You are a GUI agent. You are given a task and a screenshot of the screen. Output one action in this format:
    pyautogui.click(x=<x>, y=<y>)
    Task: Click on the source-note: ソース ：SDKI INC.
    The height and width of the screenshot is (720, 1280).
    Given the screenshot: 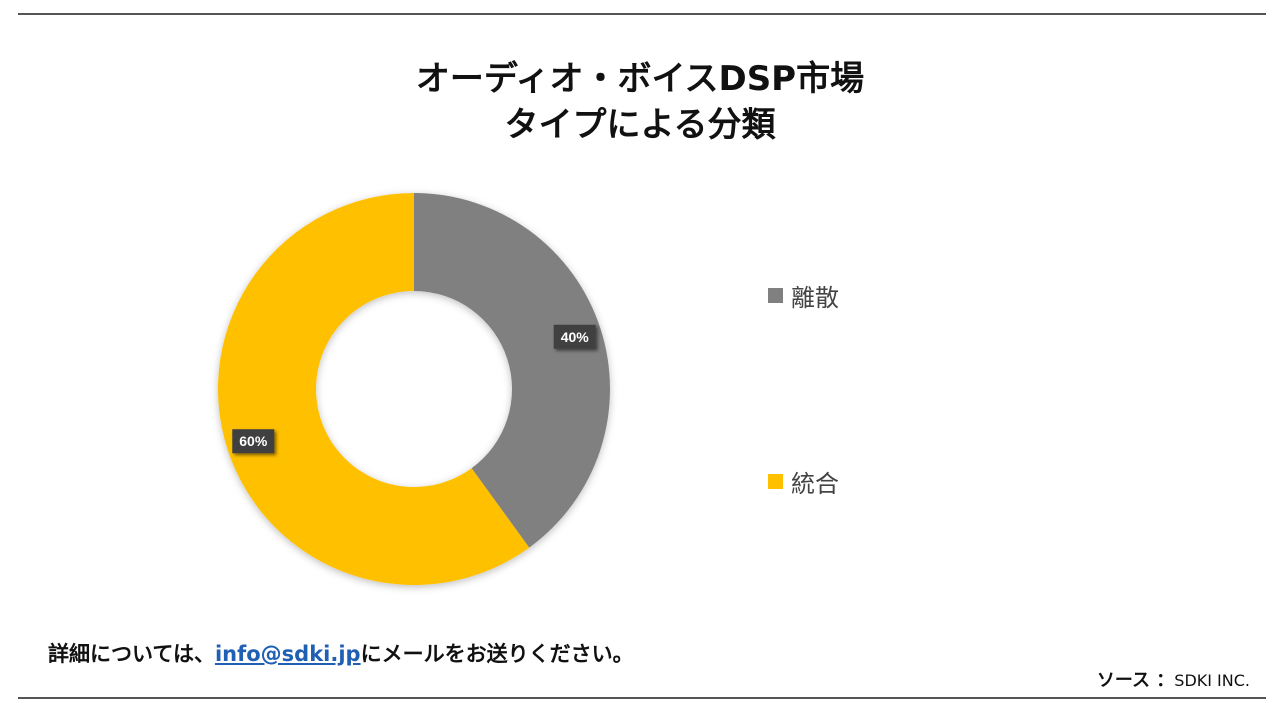 What is the action you would take?
    pyautogui.click(x=1173, y=679)
    